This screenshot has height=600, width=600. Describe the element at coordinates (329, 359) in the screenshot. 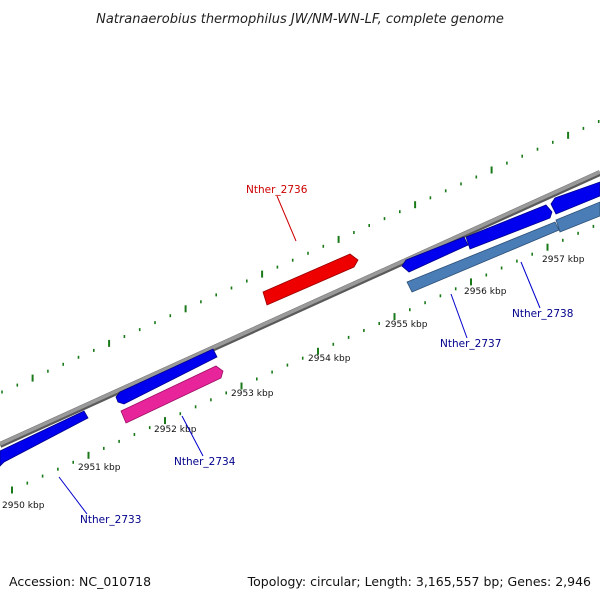

I see `scale-label: 2954 kbp` at that location.